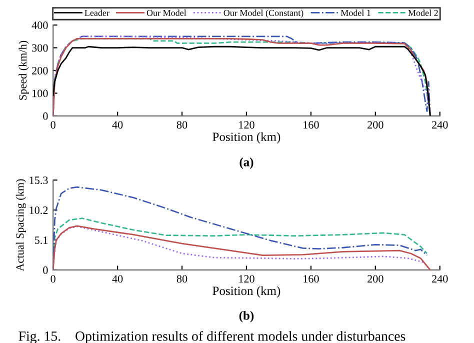 This screenshot has height=343, width=474. What do you see at coordinates (97, 13) in the screenshot?
I see `legend-label: Leader` at bounding box center [97, 13].